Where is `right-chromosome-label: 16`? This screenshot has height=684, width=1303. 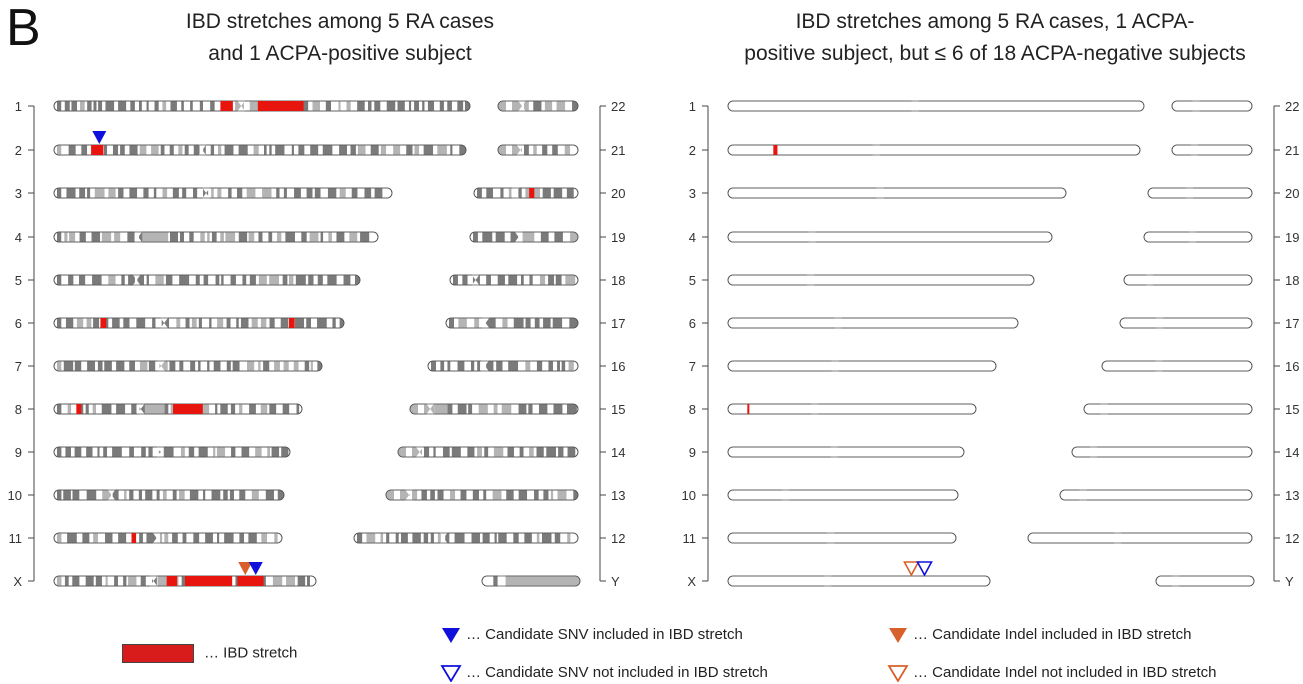 right-chromosome-label: 16 is located at coordinates (618, 366).